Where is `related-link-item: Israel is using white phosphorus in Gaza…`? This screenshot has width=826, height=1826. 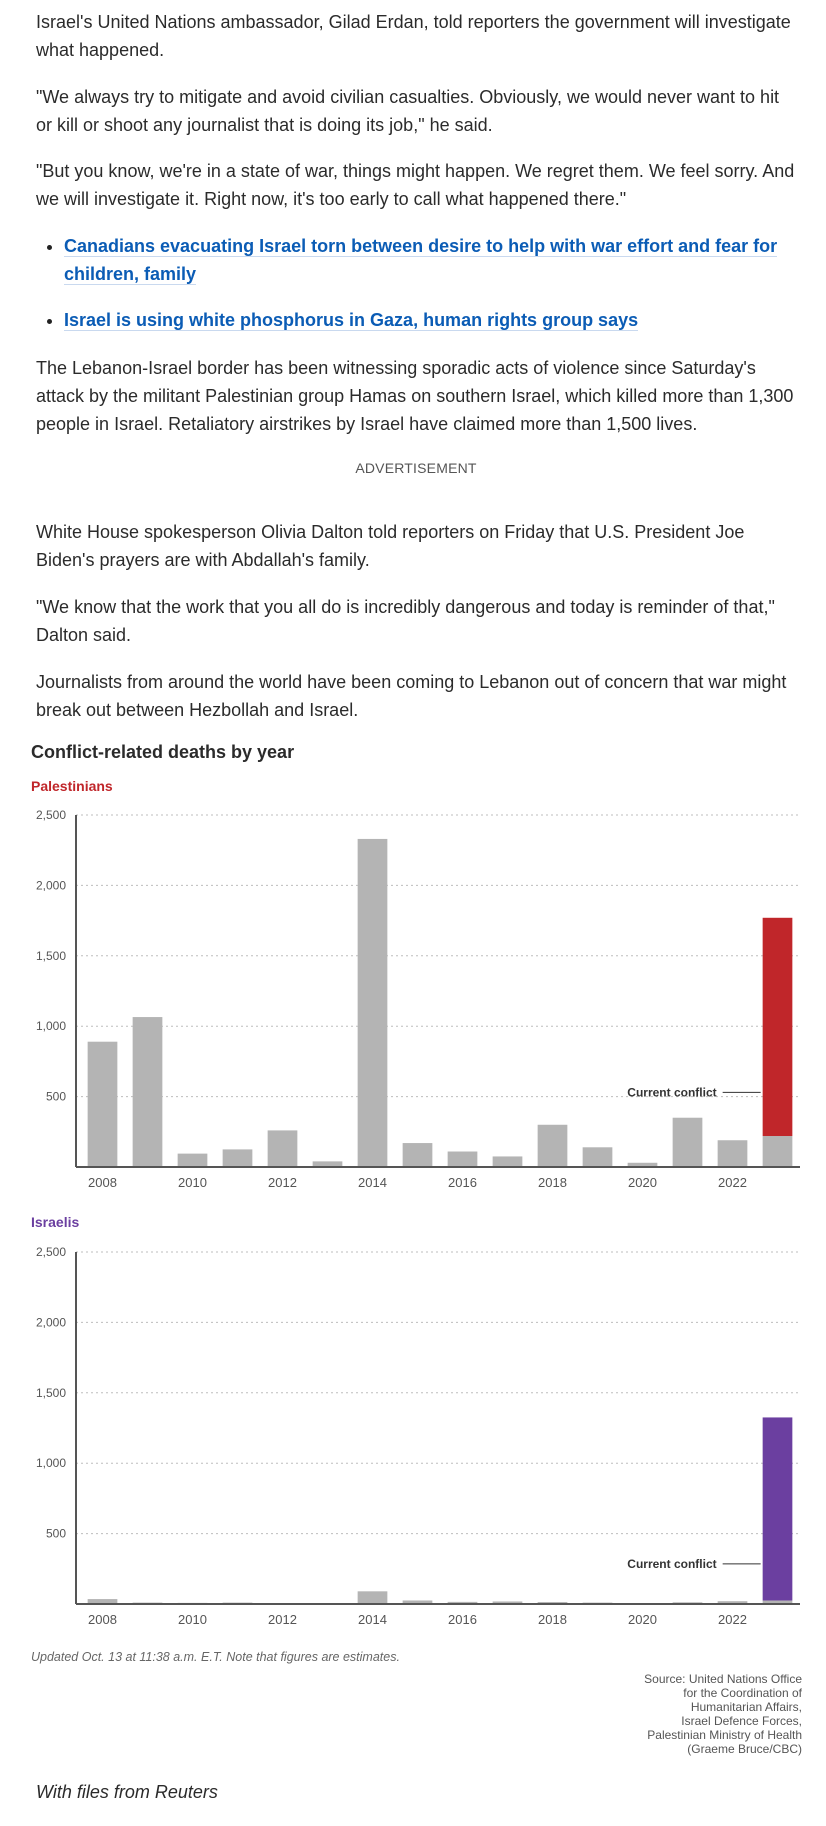 related-link-item: Israel is using white phosphorus in Gaza… is located at coordinates (444, 320).